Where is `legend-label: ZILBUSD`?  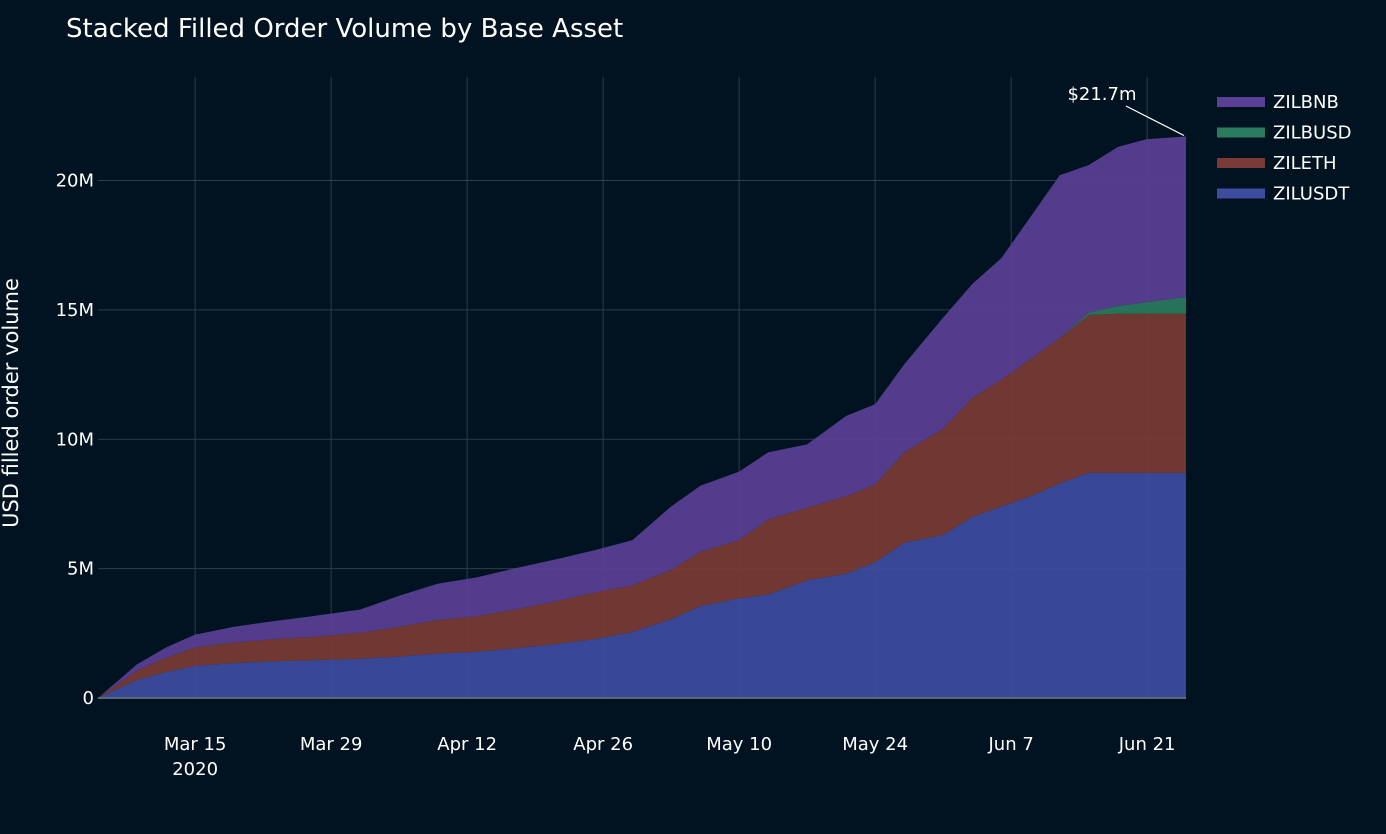
legend-label: ZILBUSD is located at coordinates (1312, 133).